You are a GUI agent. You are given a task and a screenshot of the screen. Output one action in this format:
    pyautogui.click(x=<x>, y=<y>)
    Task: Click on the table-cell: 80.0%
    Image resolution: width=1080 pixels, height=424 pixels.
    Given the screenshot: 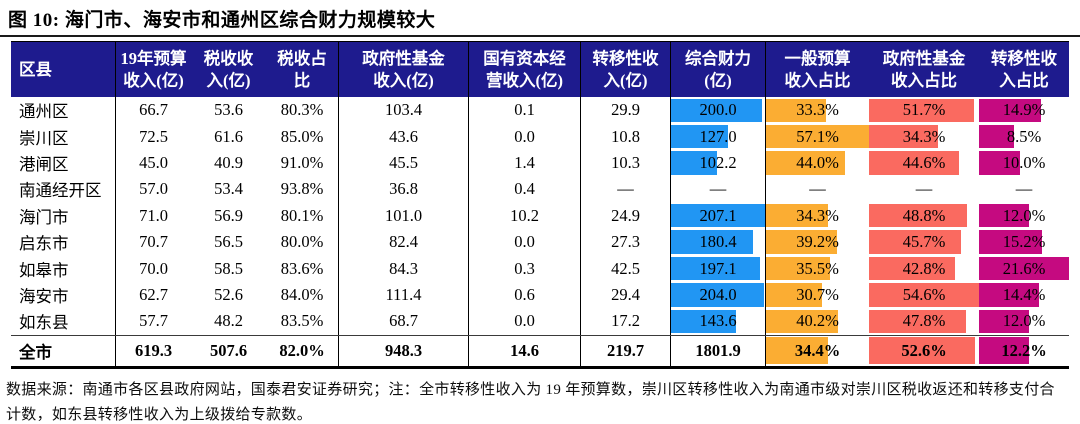 What is the action you would take?
    pyautogui.click(x=302, y=242)
    